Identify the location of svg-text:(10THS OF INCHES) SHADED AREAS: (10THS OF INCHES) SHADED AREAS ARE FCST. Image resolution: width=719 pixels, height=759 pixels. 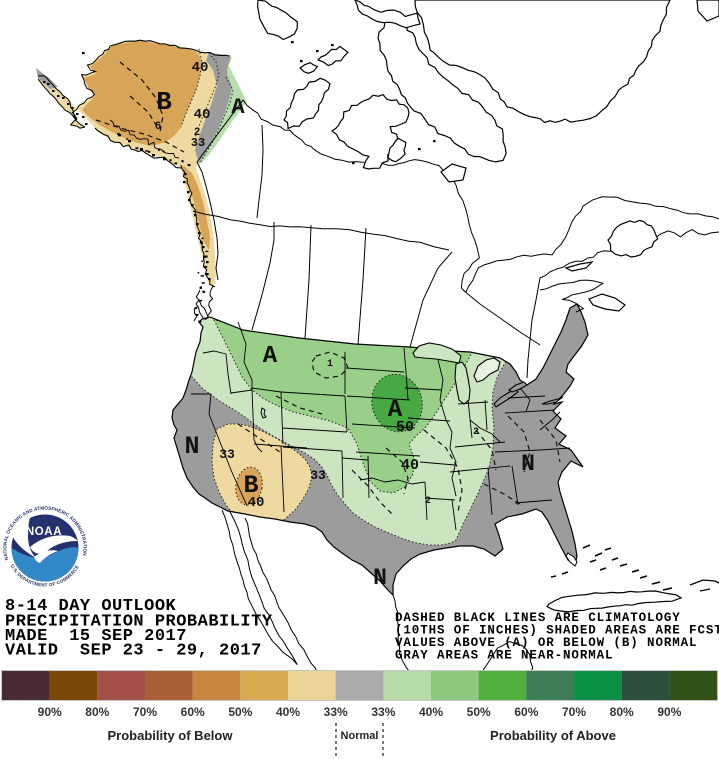
(557, 631).